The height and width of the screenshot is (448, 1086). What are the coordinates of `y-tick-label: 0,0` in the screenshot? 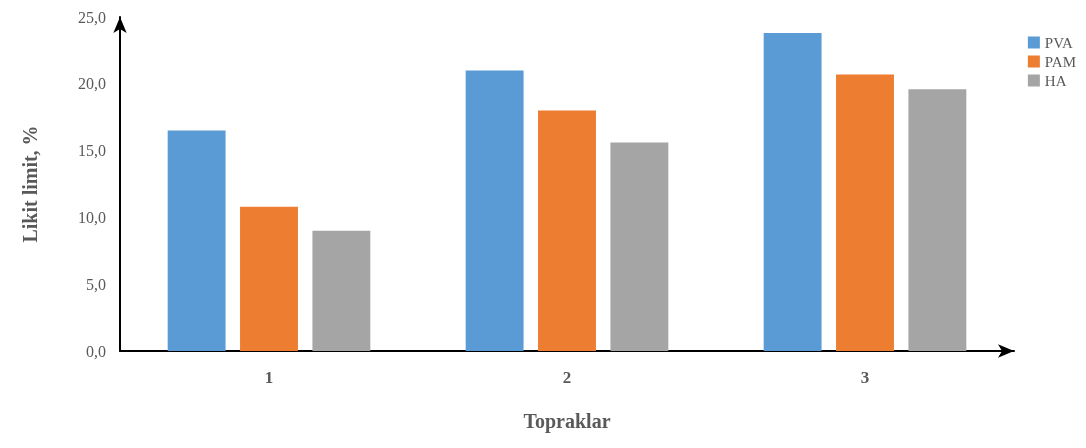 It's located at (96, 351).